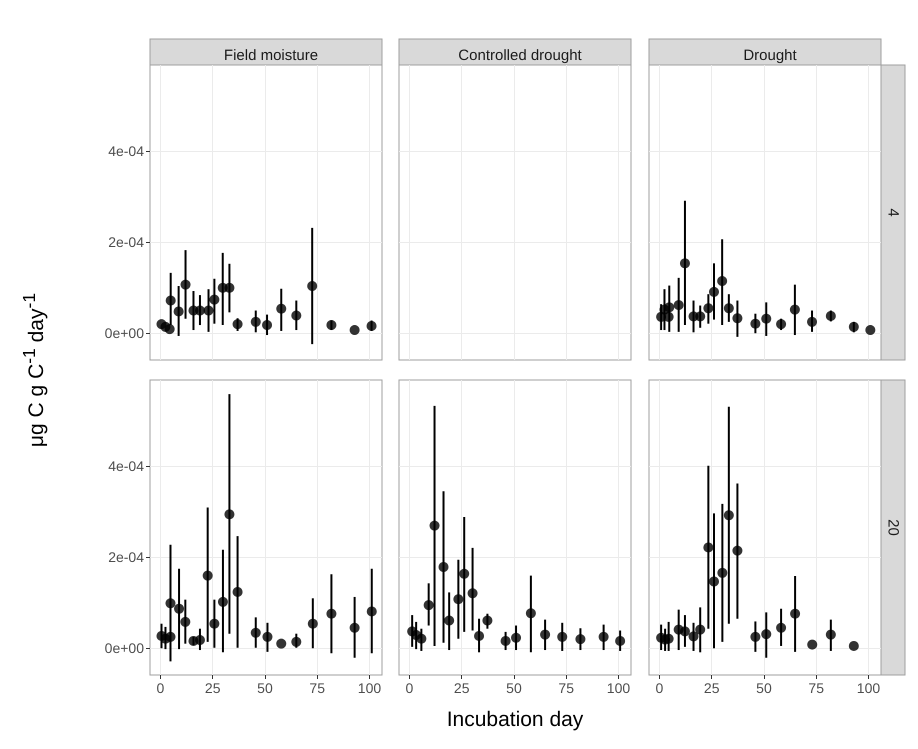 The image size is (918, 749). What do you see at coordinates (770, 55) in the screenshot?
I see `chart-title: Drought` at bounding box center [770, 55].